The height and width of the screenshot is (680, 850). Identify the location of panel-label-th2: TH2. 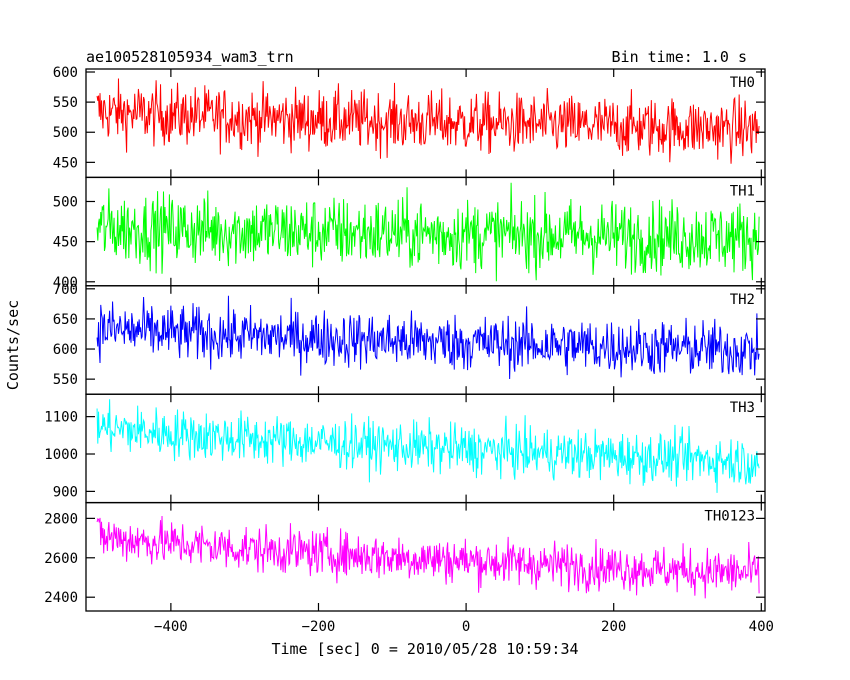
(742, 300).